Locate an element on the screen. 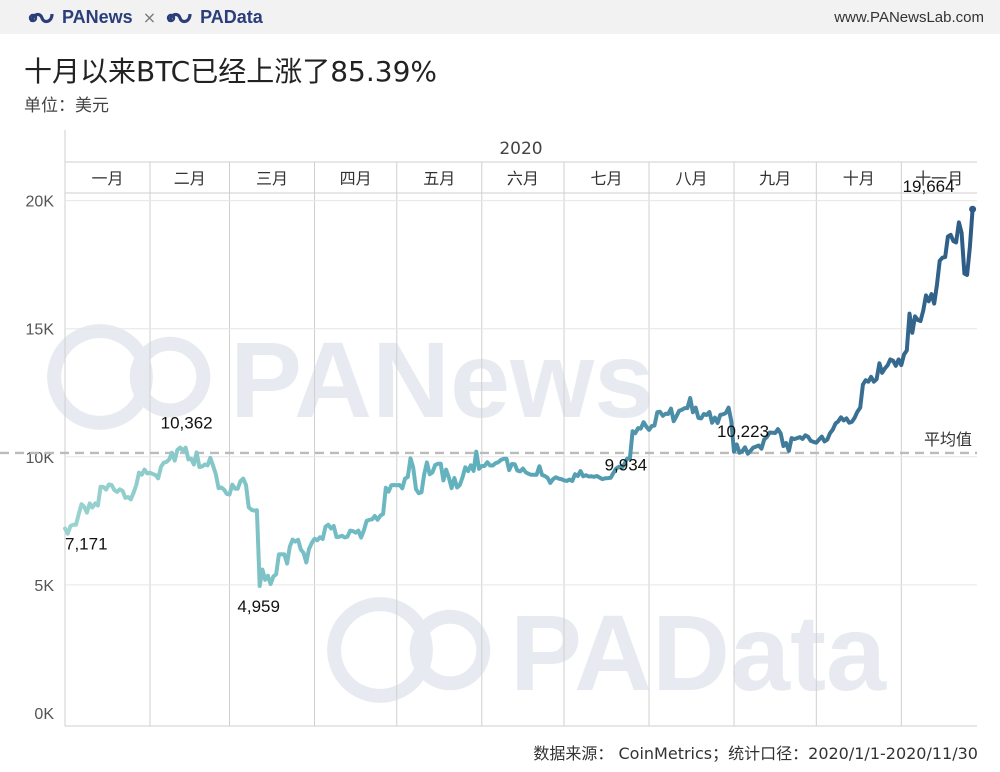 Image resolution: width=1000 pixels, height=772 pixels. watermark-panews-icon is located at coordinates (129, 377).